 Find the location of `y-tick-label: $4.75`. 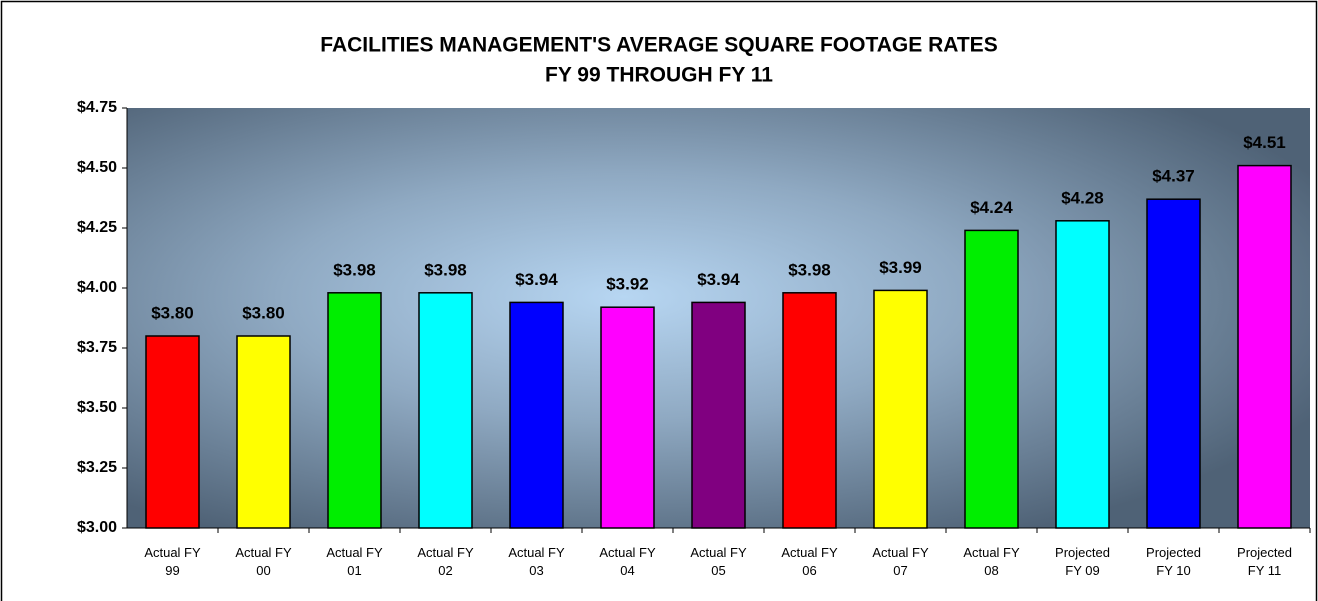

y-tick-label: $4.75 is located at coordinates (97, 107).